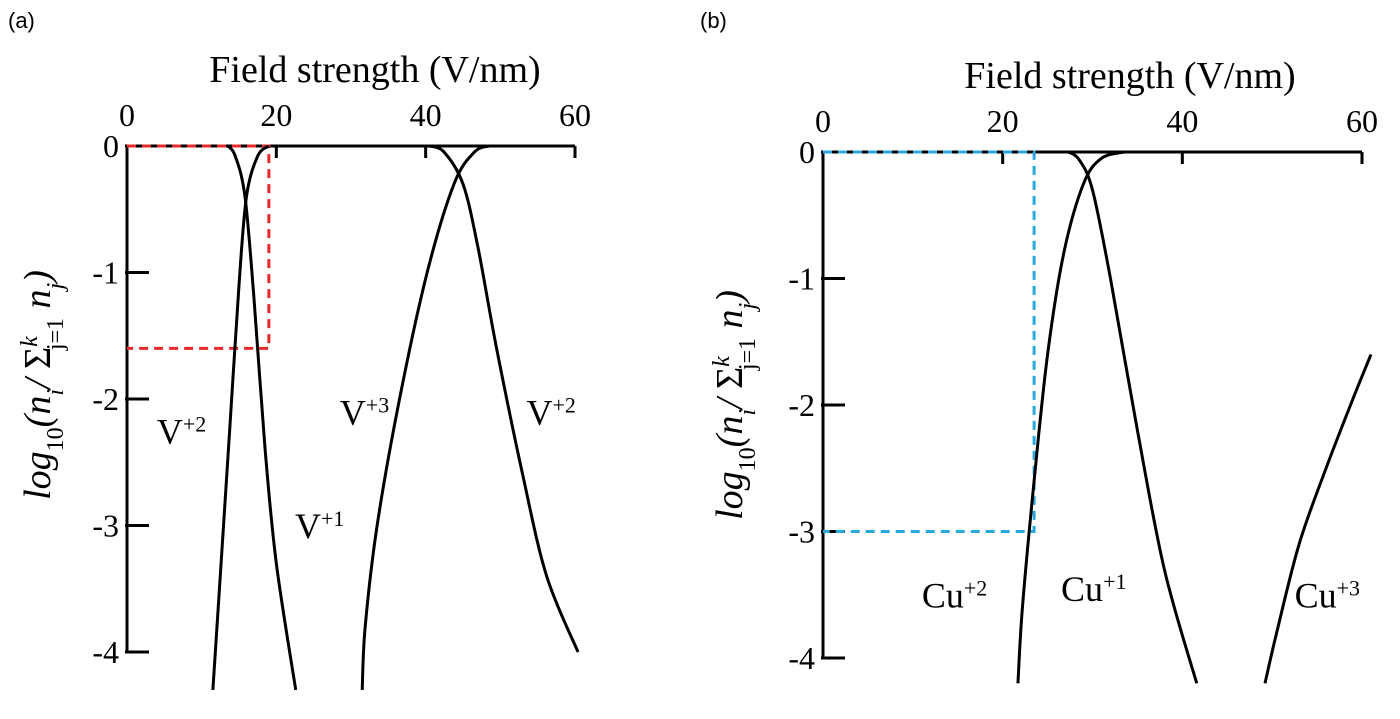 The width and height of the screenshot is (1400, 719). Describe the element at coordinates (1133, 417) in the screenshot. I see `series-line-Cuplus1` at that location.